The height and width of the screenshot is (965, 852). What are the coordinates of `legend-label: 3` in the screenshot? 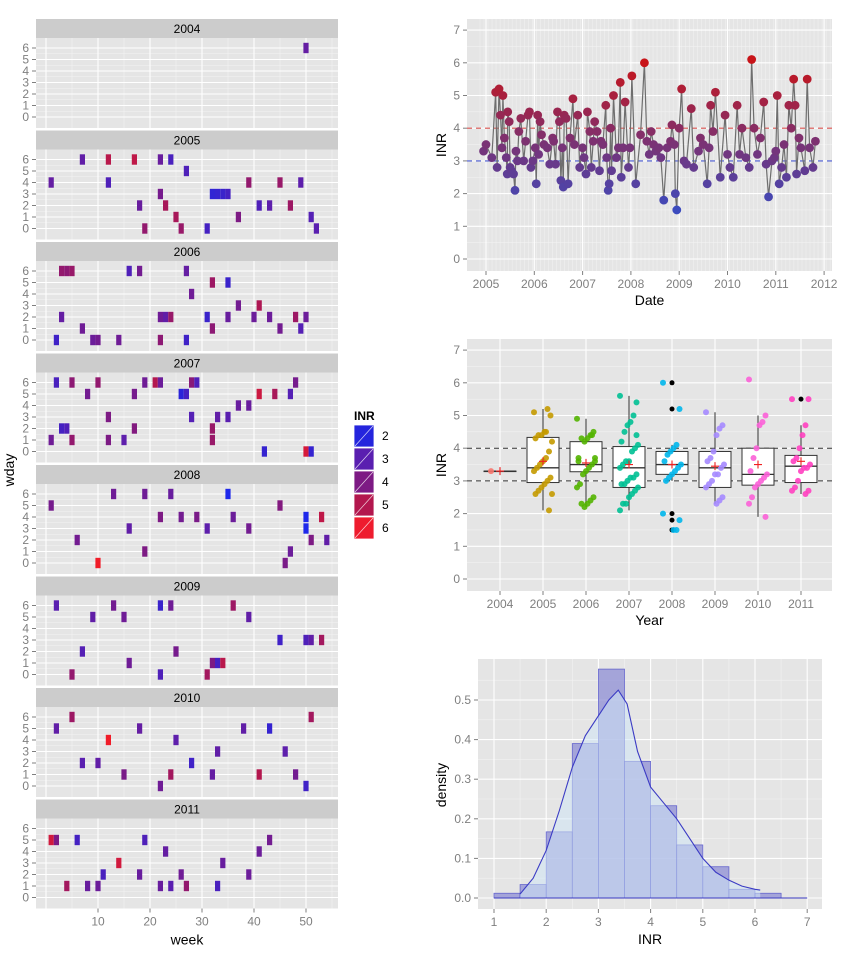 It's located at (385, 459).